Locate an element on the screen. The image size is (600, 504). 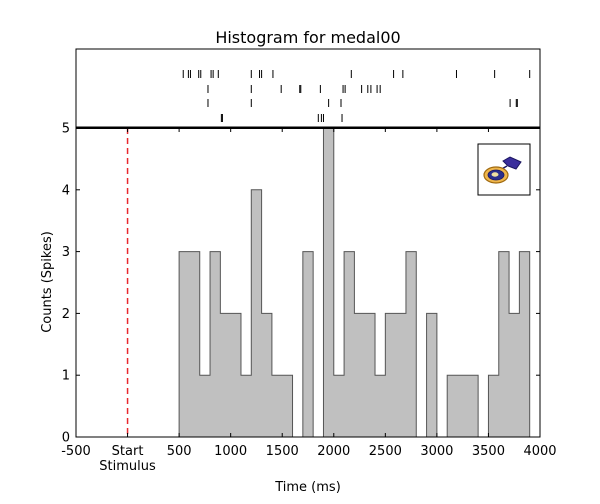
x-tick-sublabel: Stimulus is located at coordinates (127, 466).